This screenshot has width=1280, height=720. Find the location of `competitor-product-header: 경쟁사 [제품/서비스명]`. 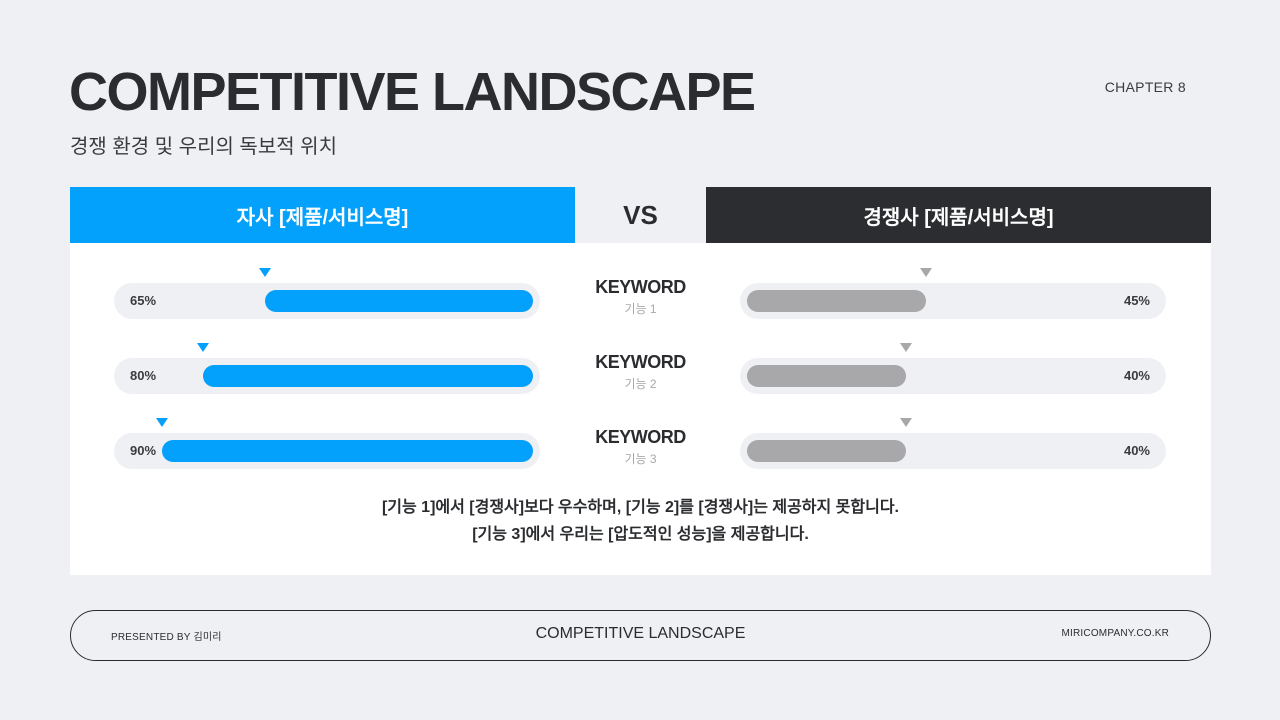

competitor-product-header: 경쟁사 [제품/서비스명] is located at coordinates (958, 215).